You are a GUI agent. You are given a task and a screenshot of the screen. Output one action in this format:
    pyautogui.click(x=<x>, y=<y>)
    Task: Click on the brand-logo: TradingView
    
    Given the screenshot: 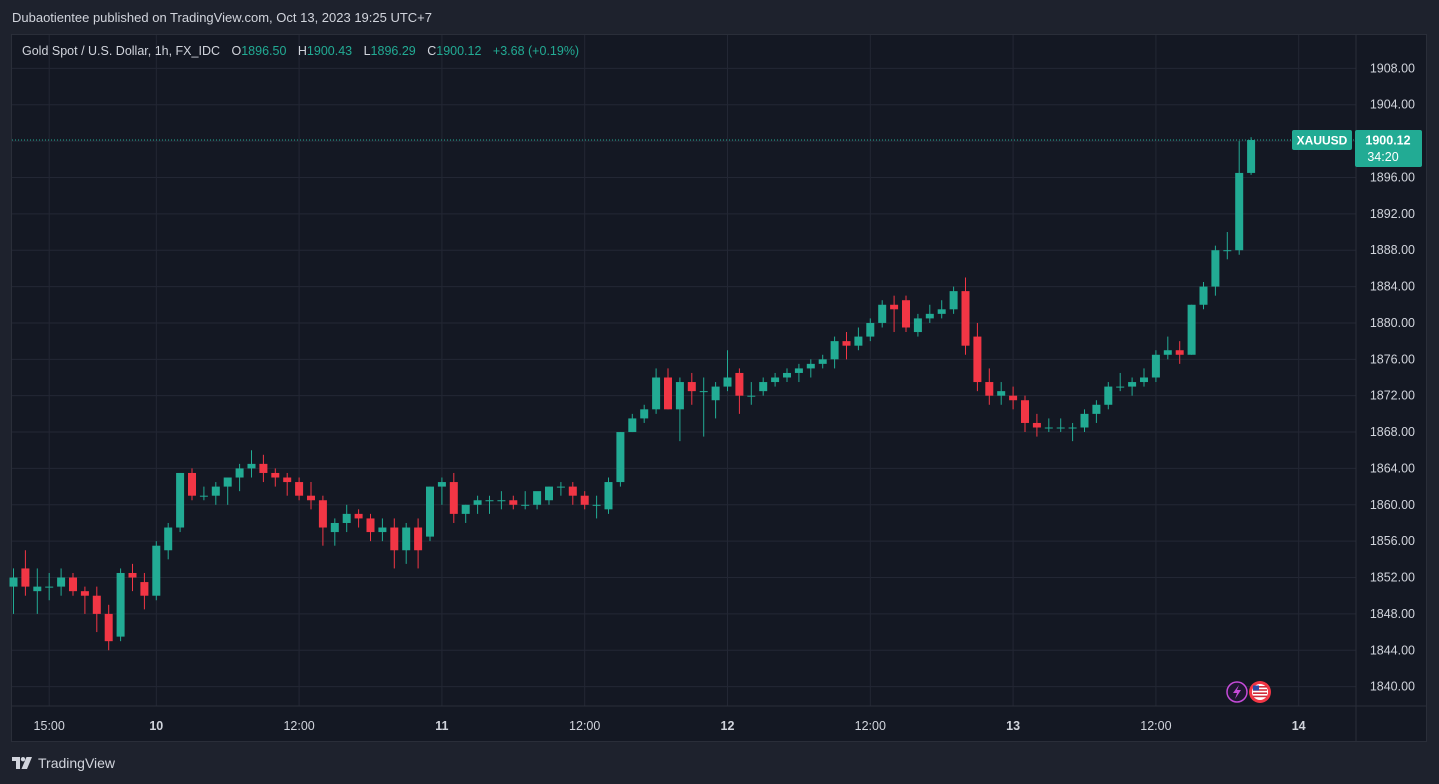 What is the action you would take?
    pyautogui.click(x=63, y=763)
    